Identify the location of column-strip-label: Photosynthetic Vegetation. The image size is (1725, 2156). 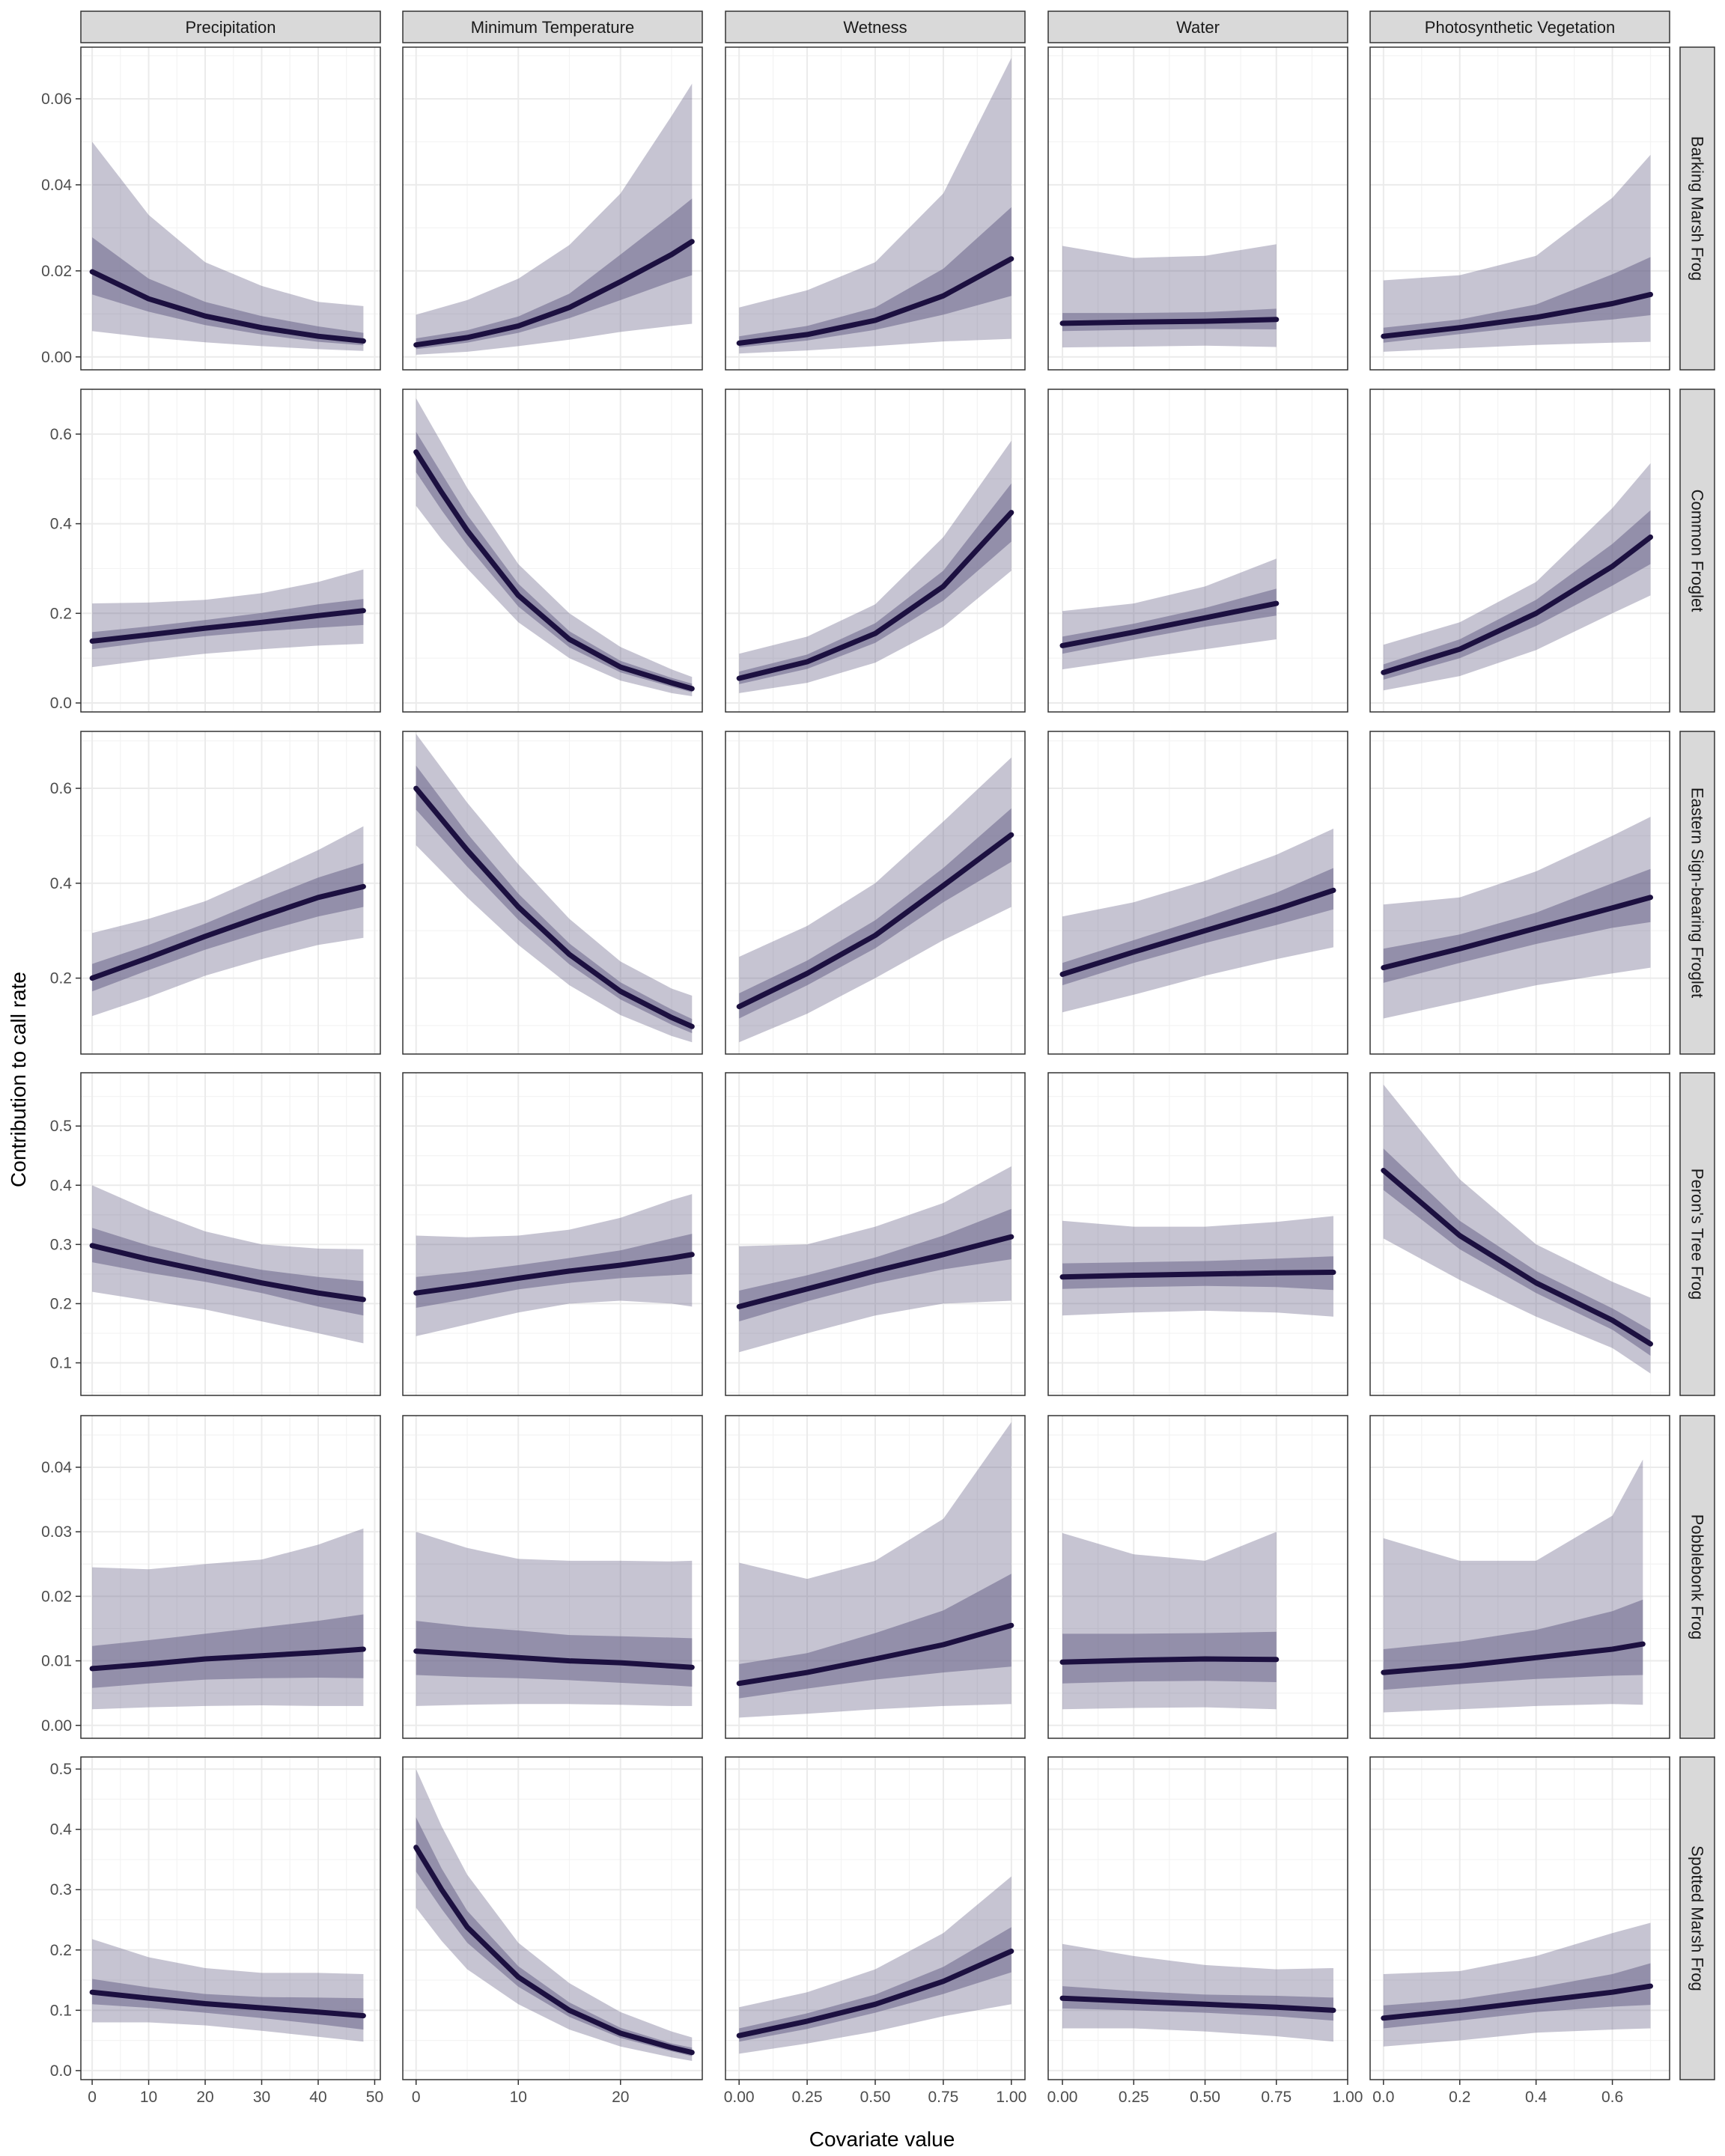
(1520, 27).